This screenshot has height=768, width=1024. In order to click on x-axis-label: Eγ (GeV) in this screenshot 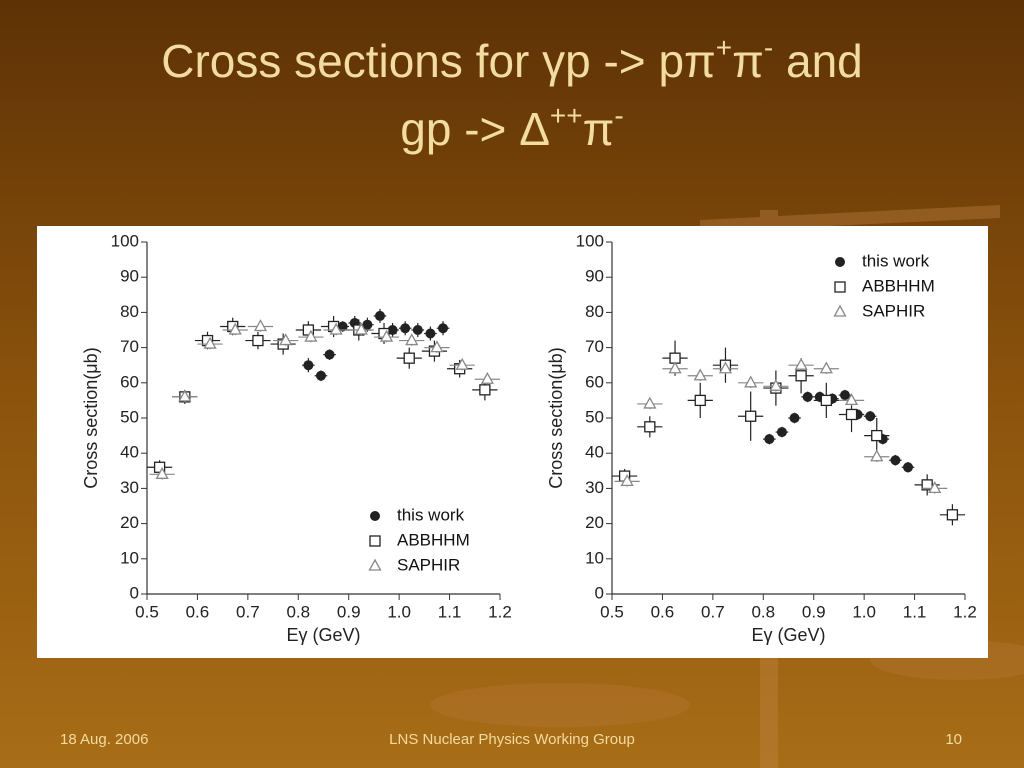, I will do `click(788, 635)`.